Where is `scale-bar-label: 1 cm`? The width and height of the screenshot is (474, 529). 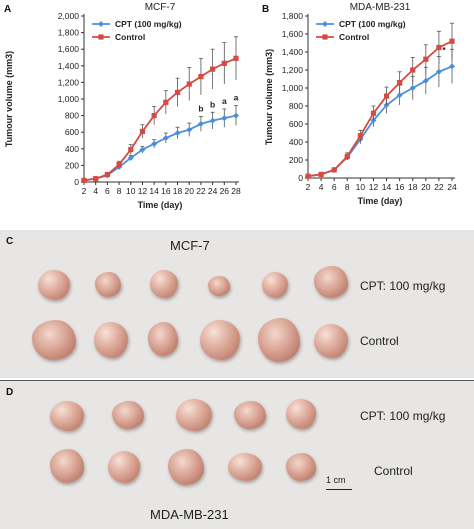
scale-bar-label: 1 cm is located at coordinates (336, 480).